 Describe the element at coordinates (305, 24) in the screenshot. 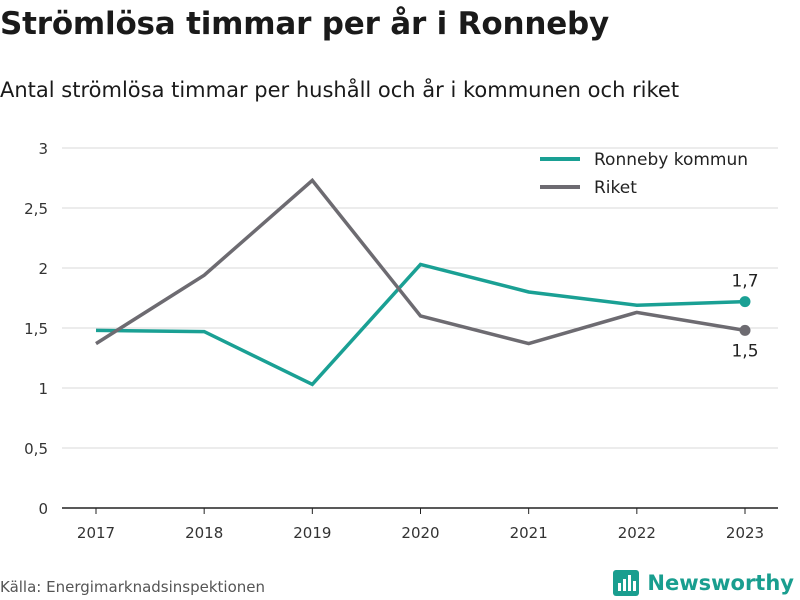

I see `chart-title: Strömlösa timmar per år i Ronneby` at that location.